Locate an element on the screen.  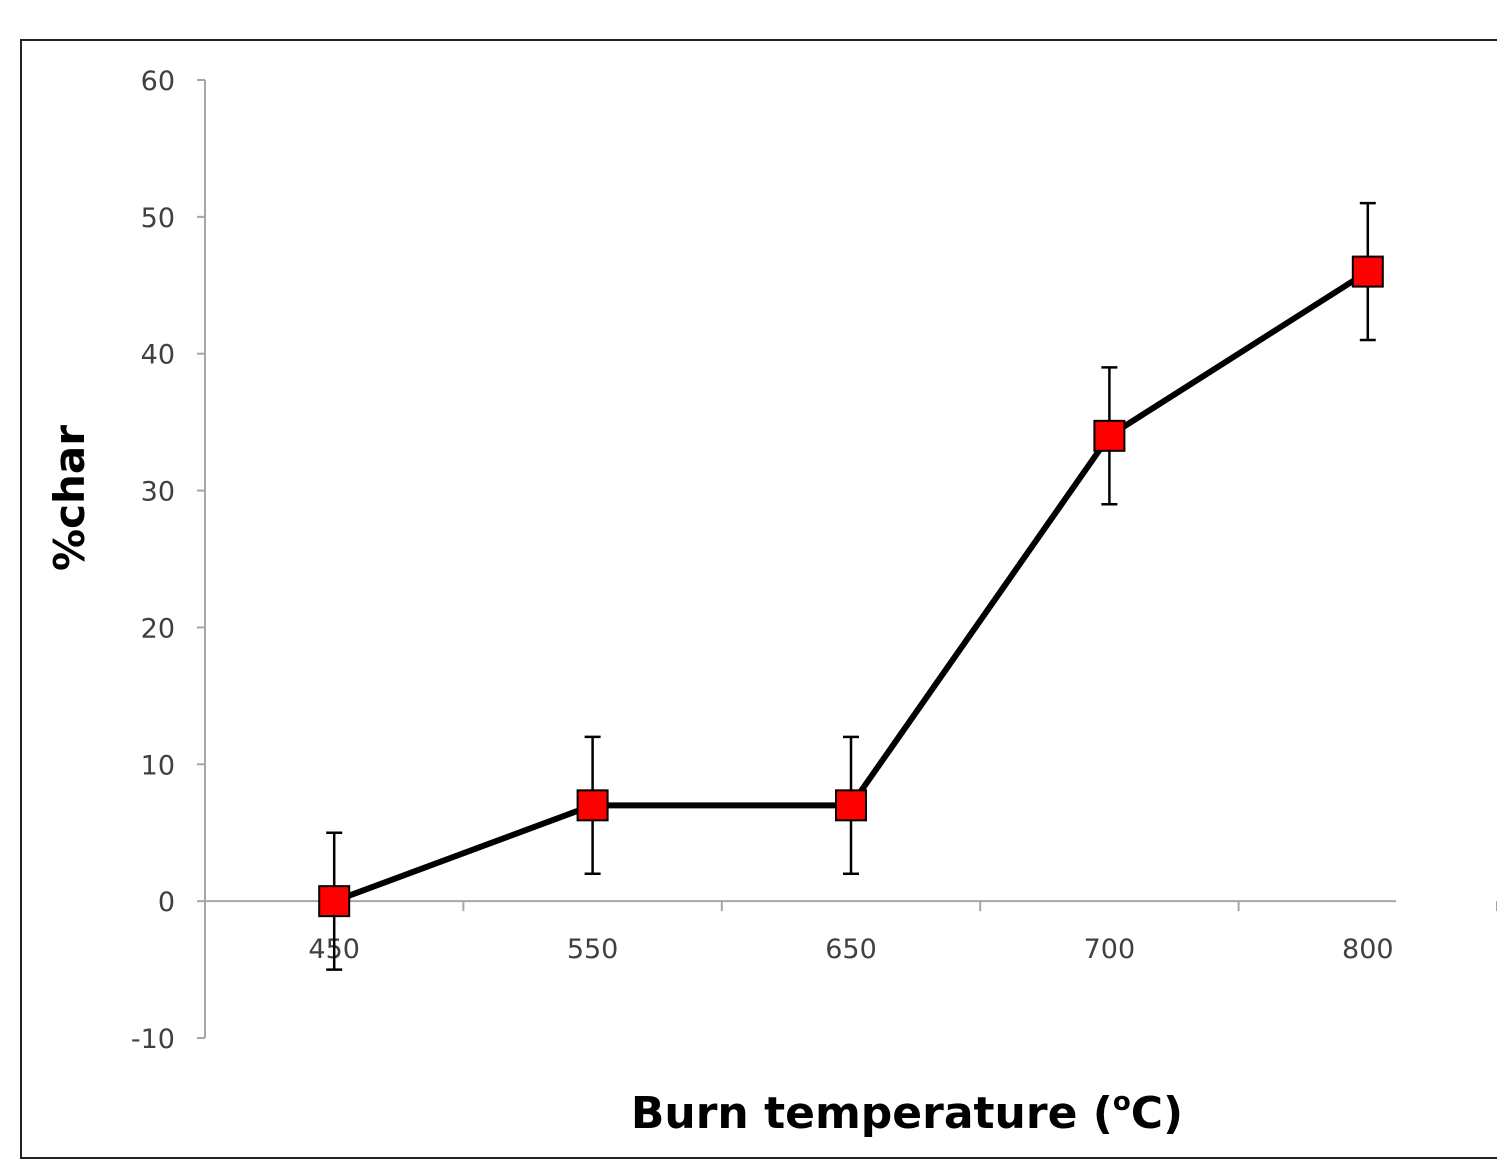
x-tick-label: 650 is located at coordinates (851, 949).